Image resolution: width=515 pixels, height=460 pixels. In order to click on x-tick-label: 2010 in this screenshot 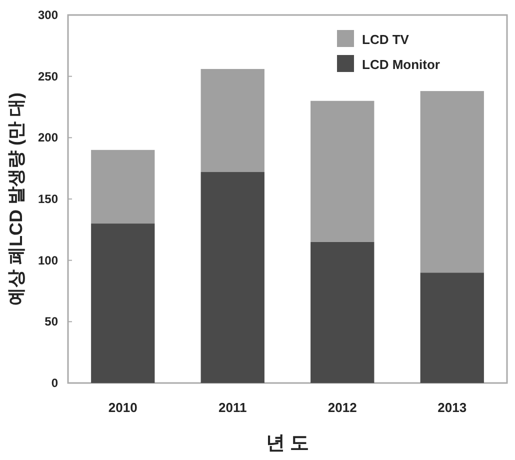, I will do `click(123, 407)`.